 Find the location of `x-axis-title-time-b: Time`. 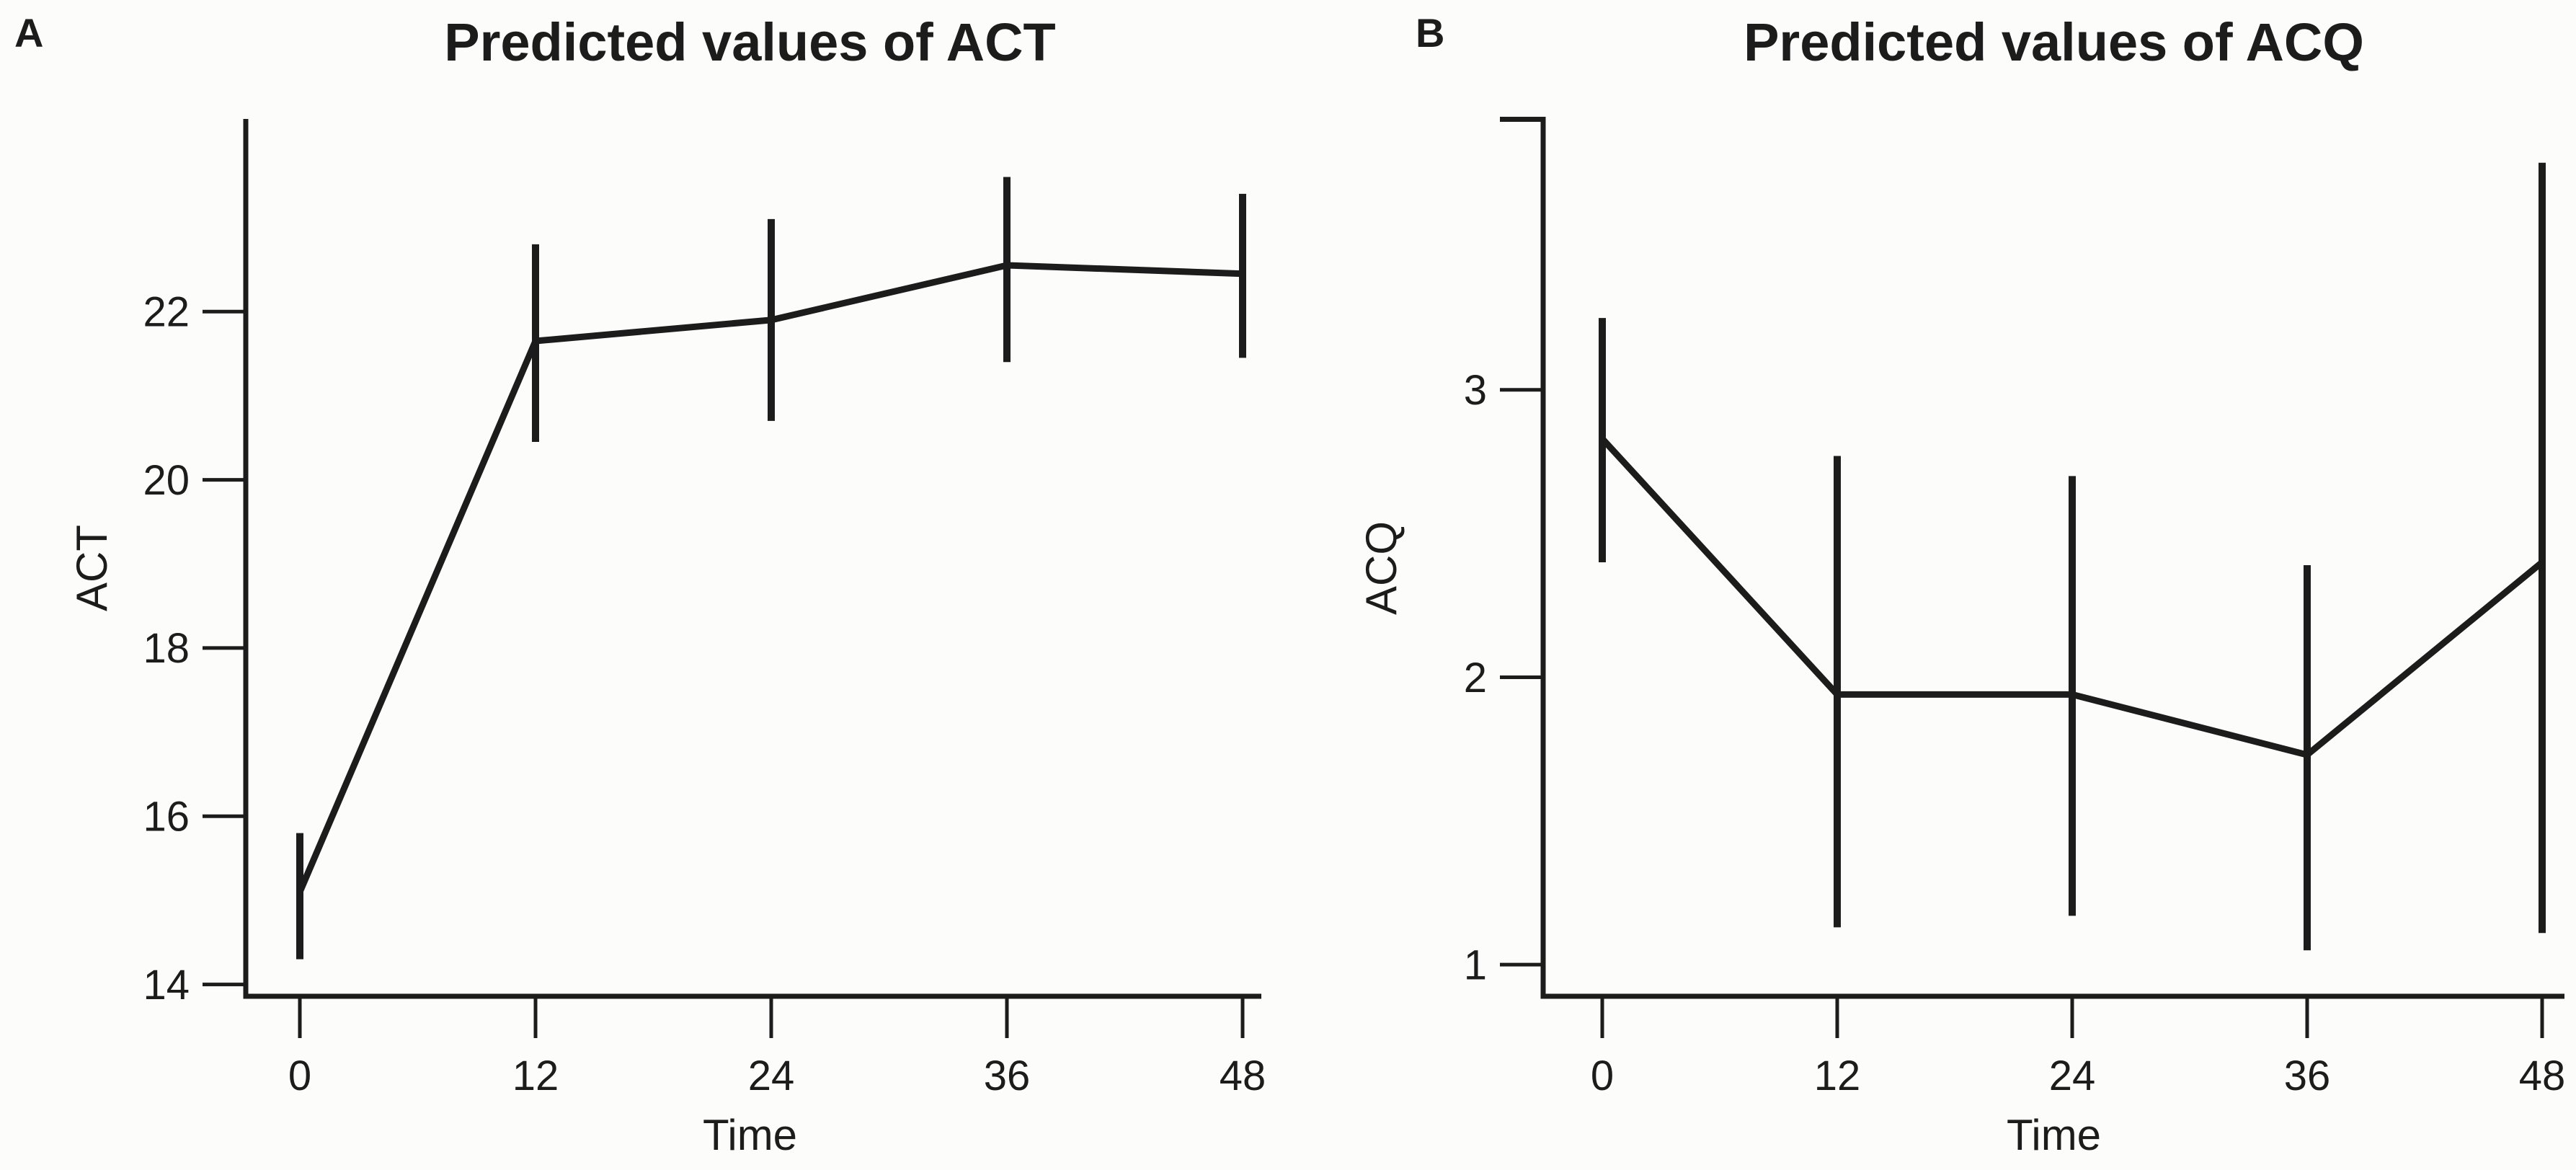

x-axis-title-time-b: Time is located at coordinates (2054, 1135).